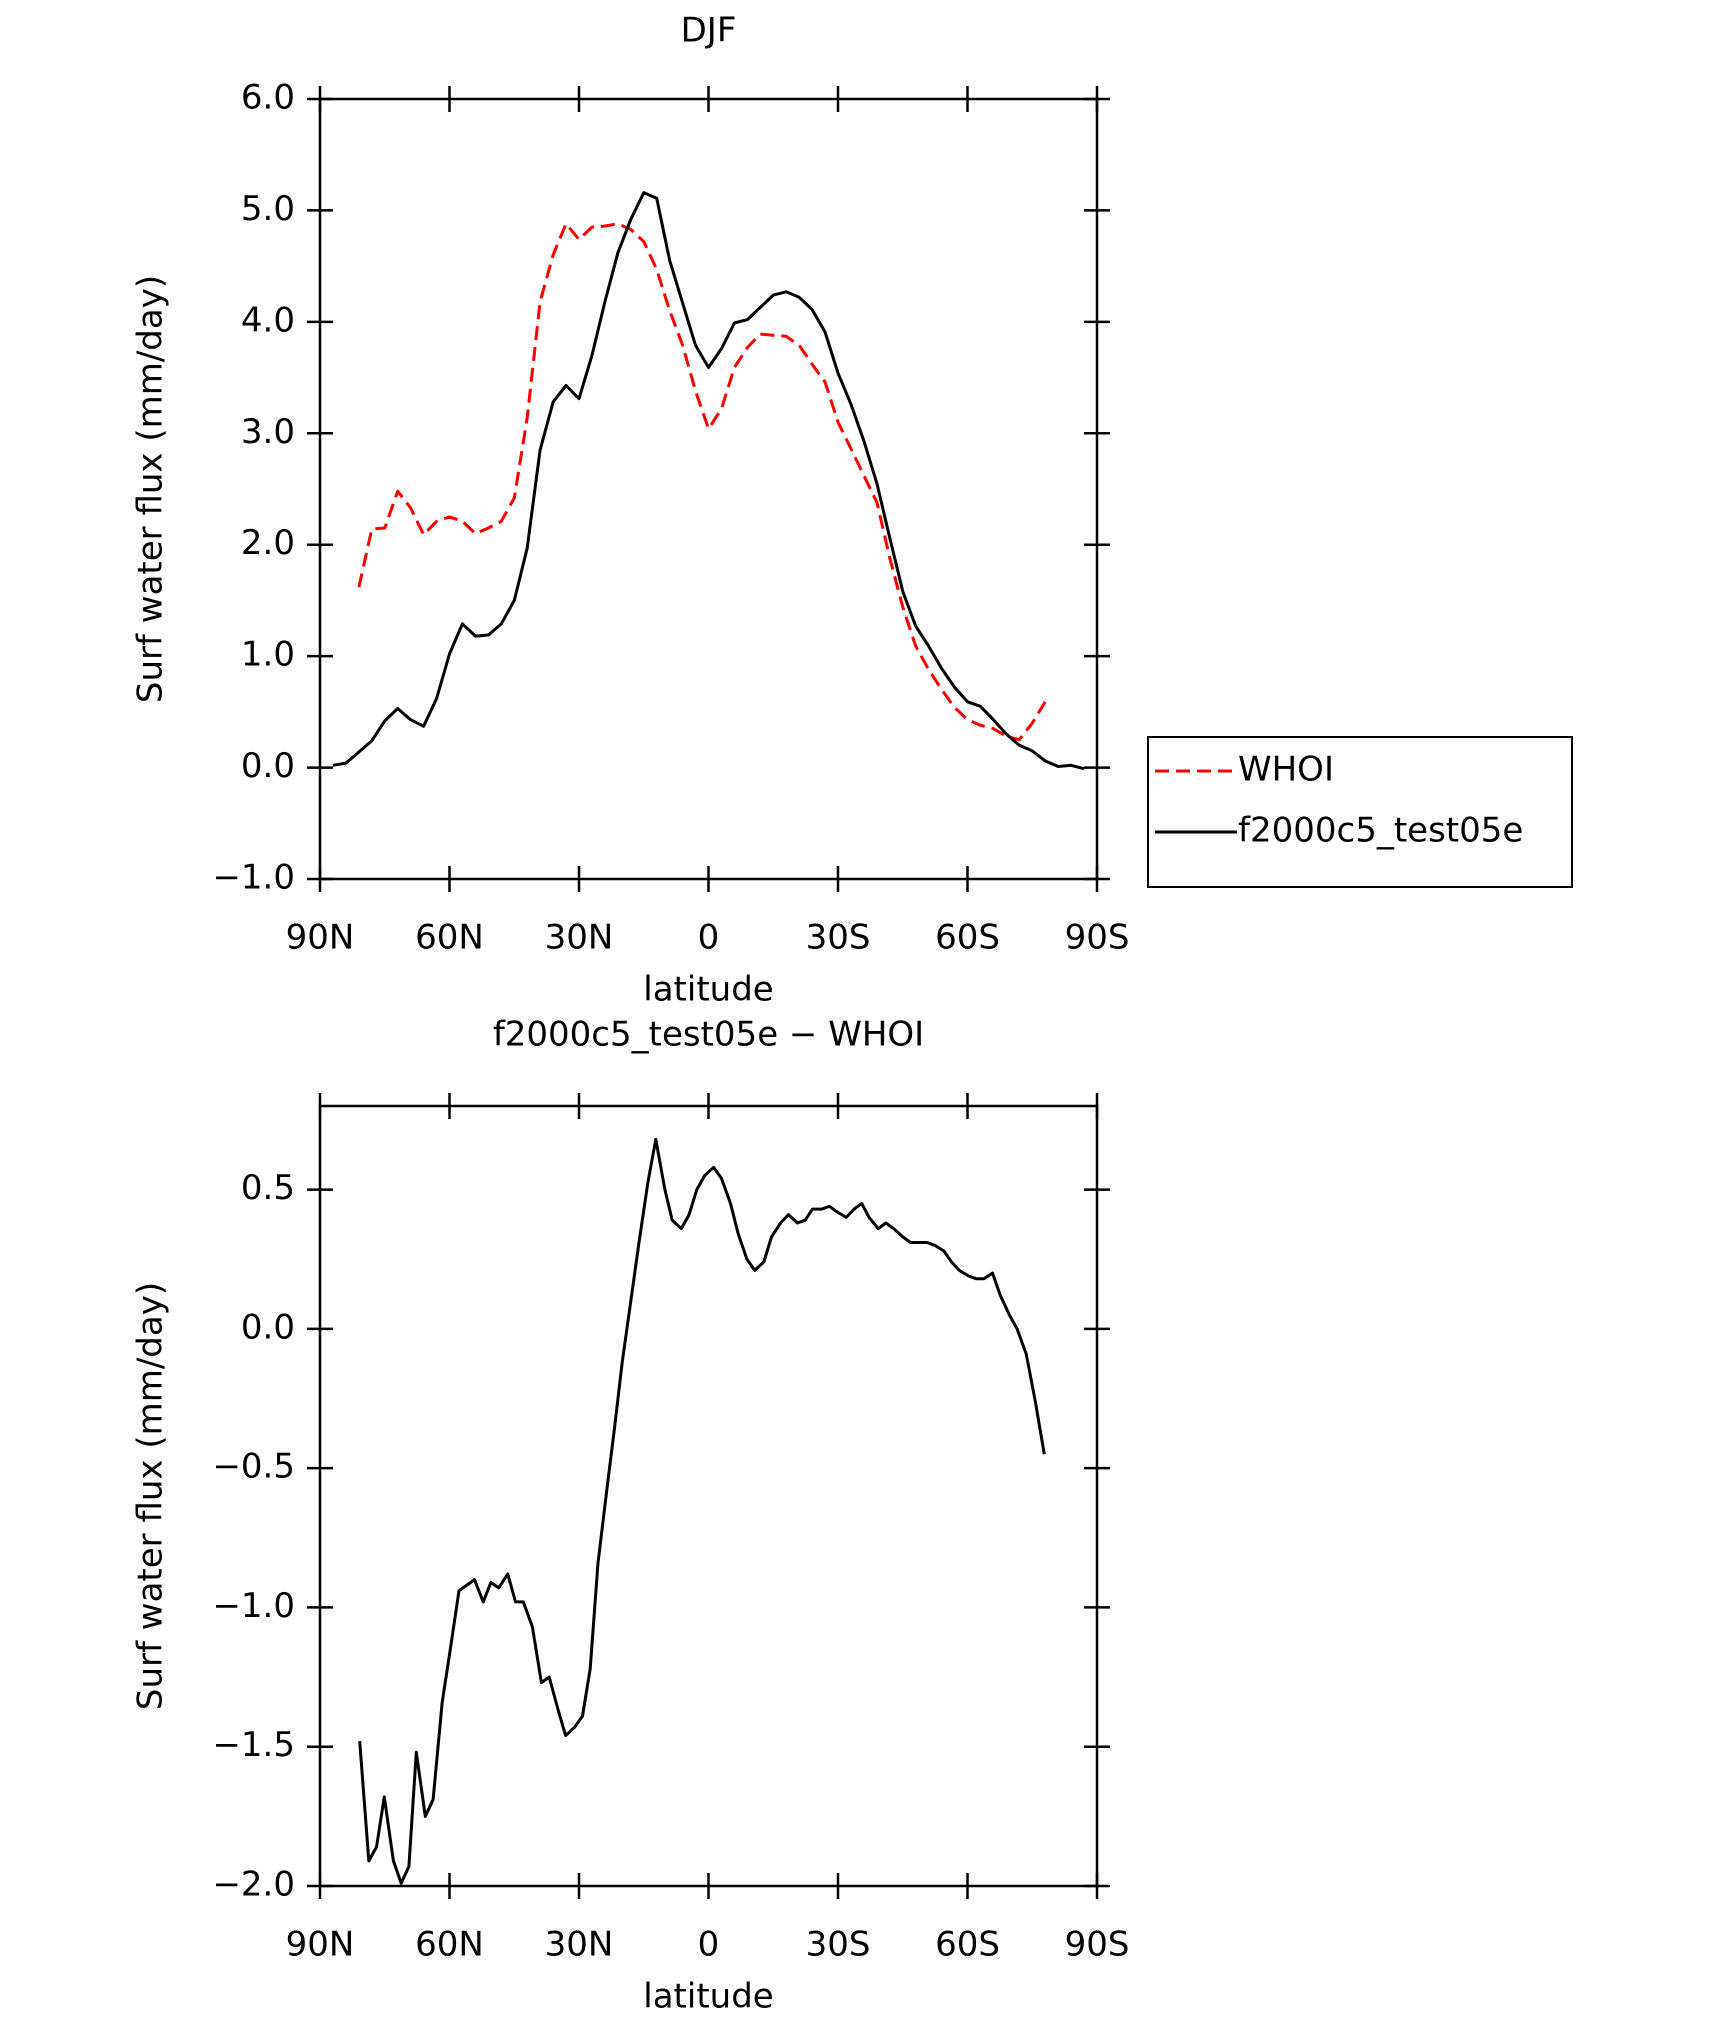 The height and width of the screenshot is (2021, 1710). What do you see at coordinates (268, 543) in the screenshot?
I see `y-tick-label: 2.0` at bounding box center [268, 543].